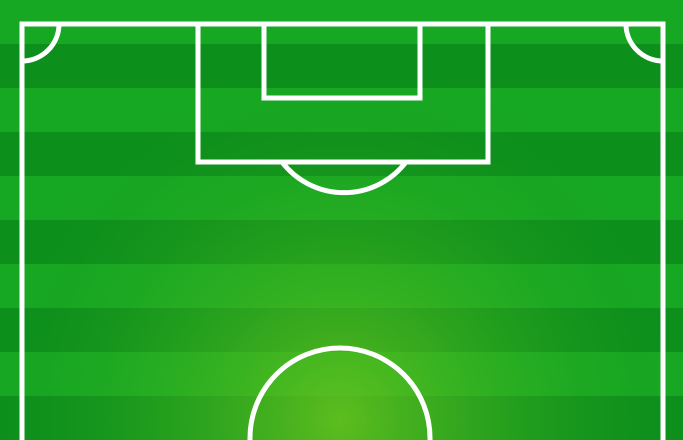 The height and width of the screenshot is (440, 683). What do you see at coordinates (340, 392) in the screenshot?
I see `center-circle-line` at bounding box center [340, 392].